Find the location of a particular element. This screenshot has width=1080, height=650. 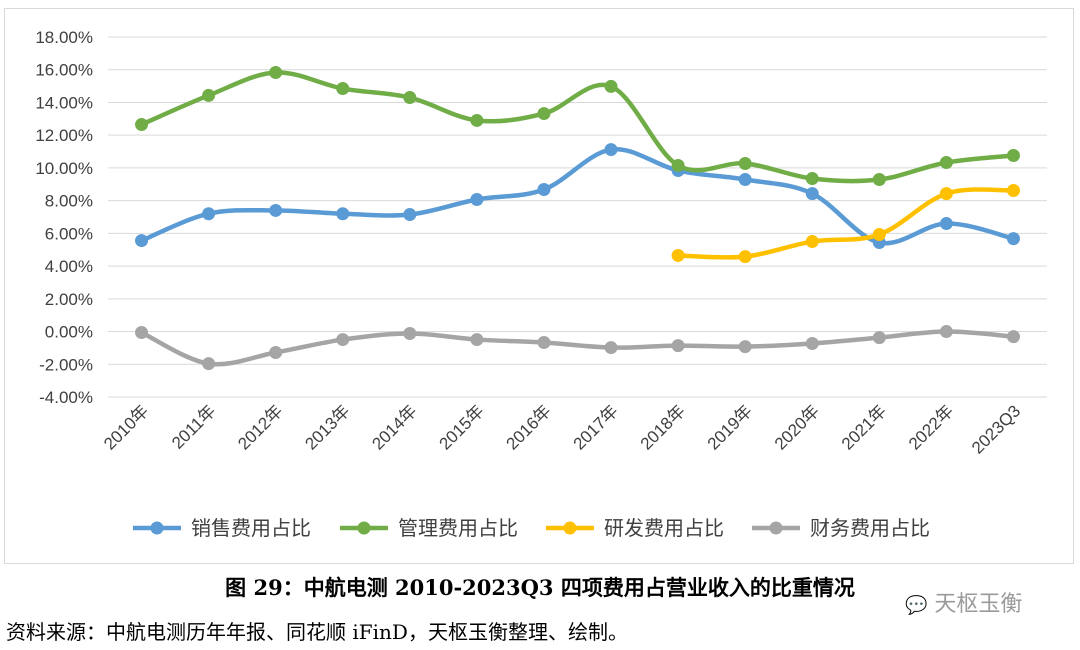

x-tick-label: 2023Q3 is located at coordinates (996, 429).